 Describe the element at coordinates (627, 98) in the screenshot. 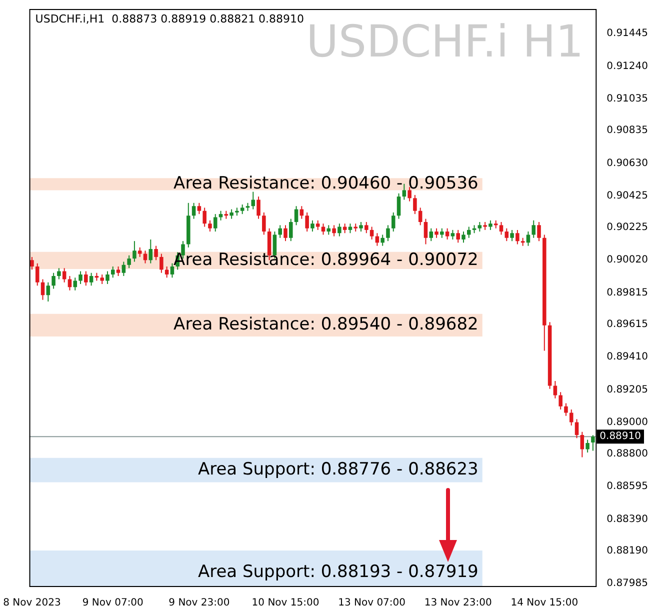

I see `y-tick-label: 0.91035` at that location.